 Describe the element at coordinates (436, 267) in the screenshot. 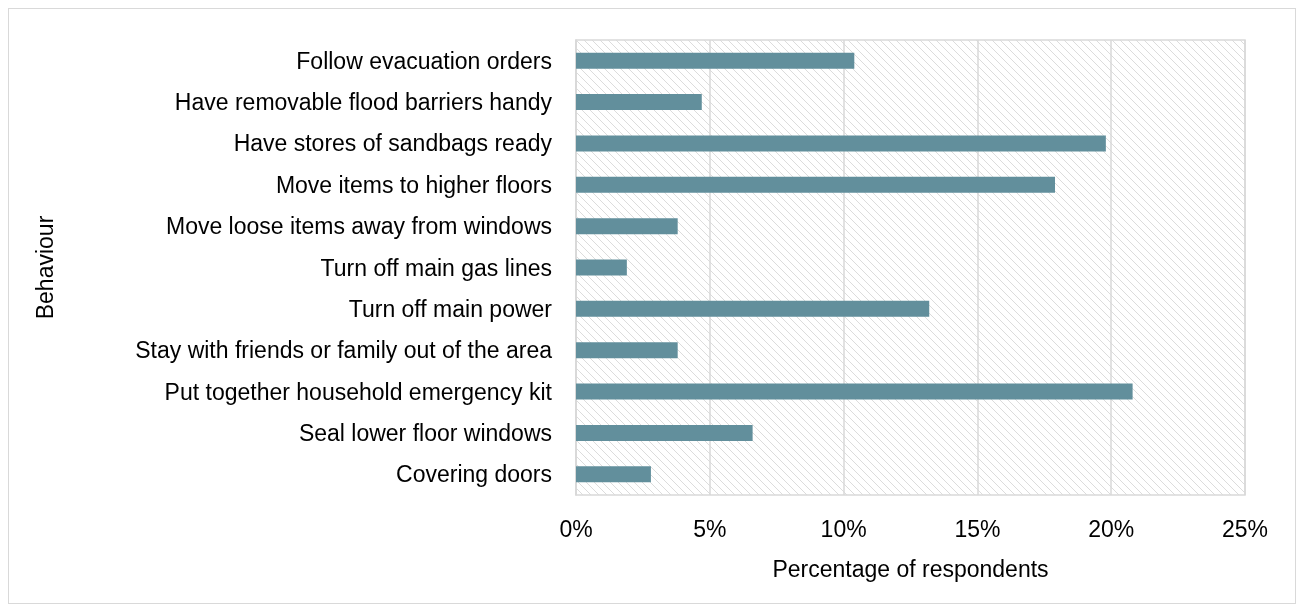

I see `y-tick-label: Turn off main gas lines` at that location.